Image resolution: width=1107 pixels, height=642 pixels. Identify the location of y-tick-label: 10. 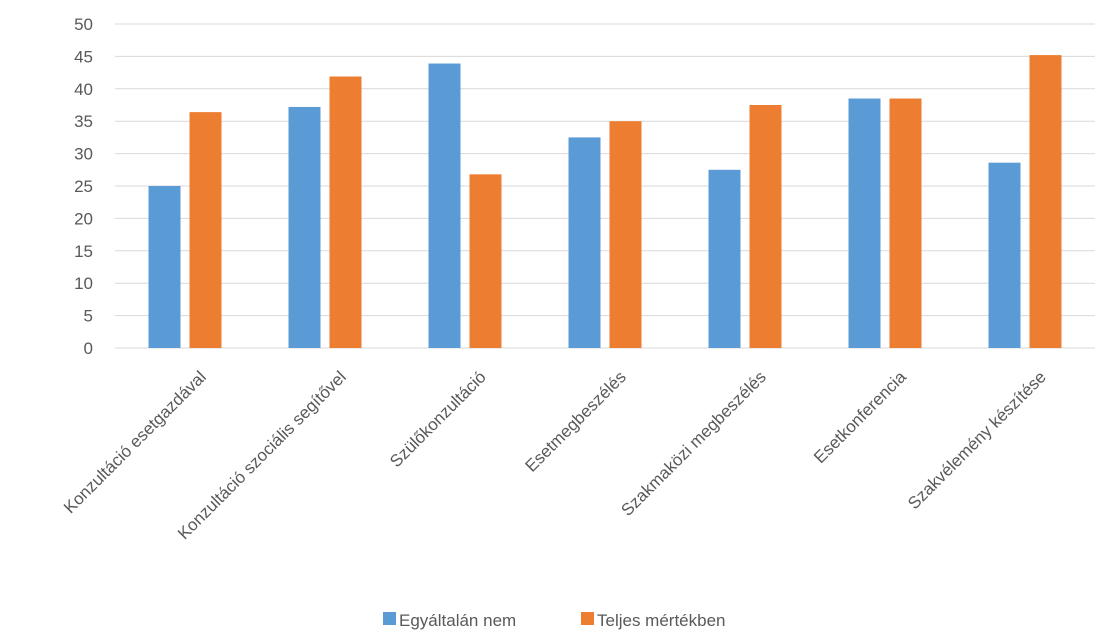
(83, 283).